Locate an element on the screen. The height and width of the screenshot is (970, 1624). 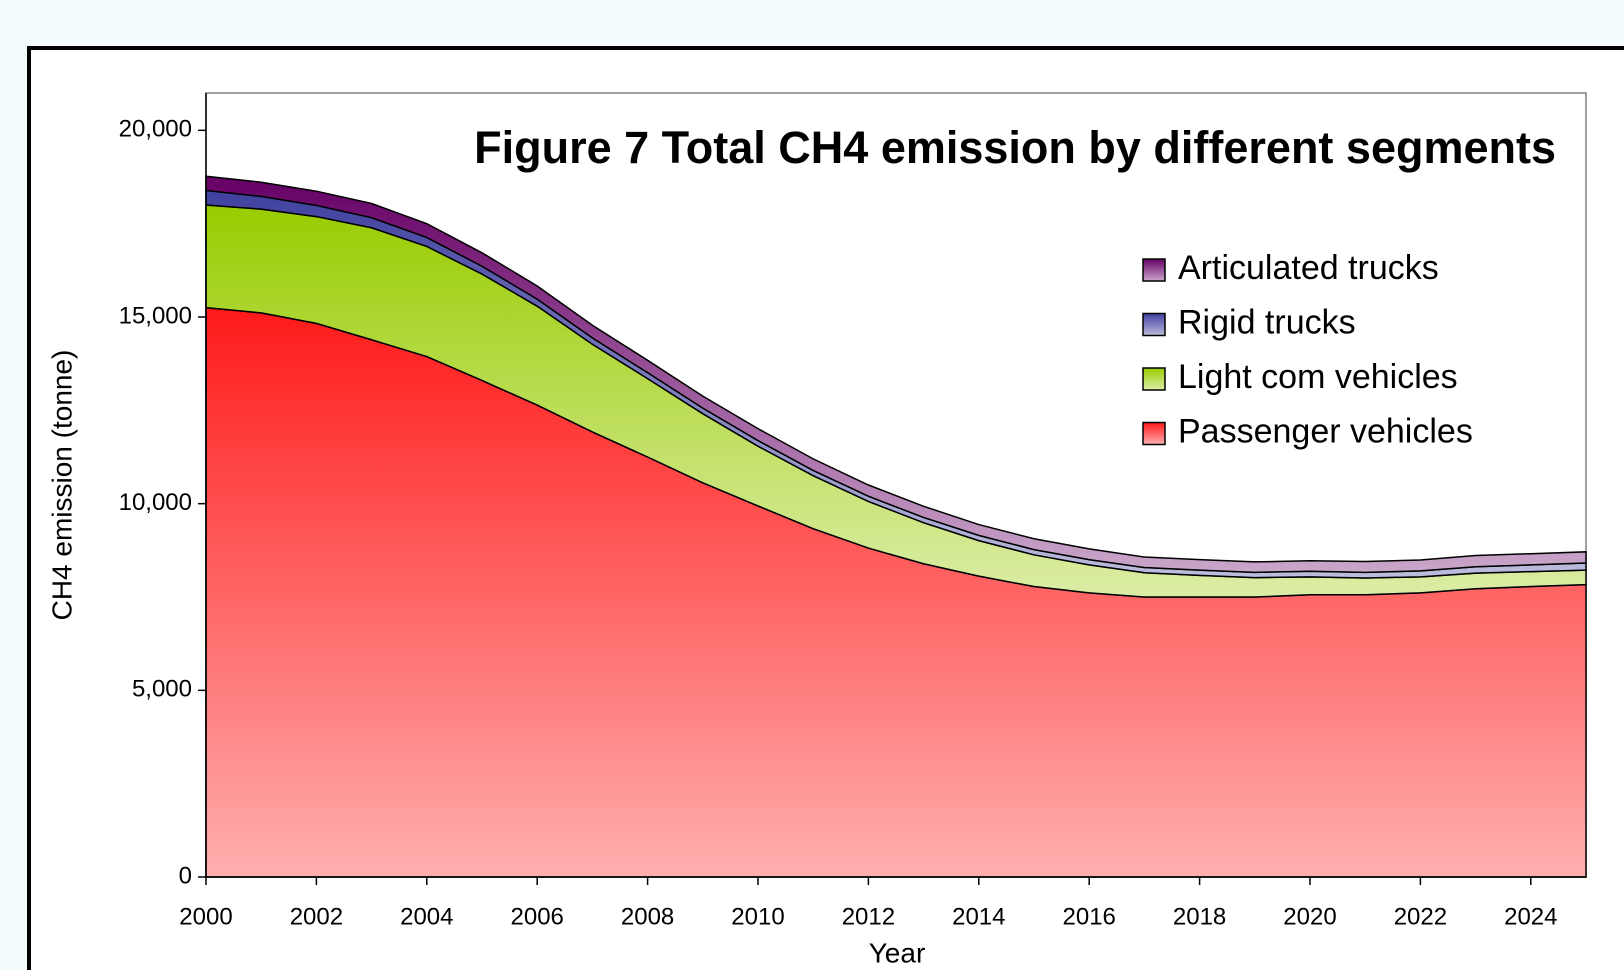
x-tick-label: 2010 is located at coordinates (757, 916).